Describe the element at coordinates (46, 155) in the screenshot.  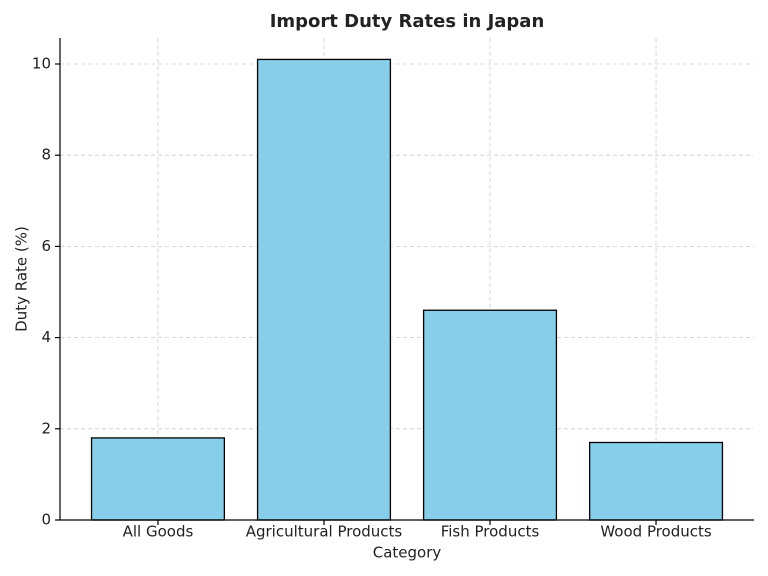
I see `y-tick-label: 8` at that location.